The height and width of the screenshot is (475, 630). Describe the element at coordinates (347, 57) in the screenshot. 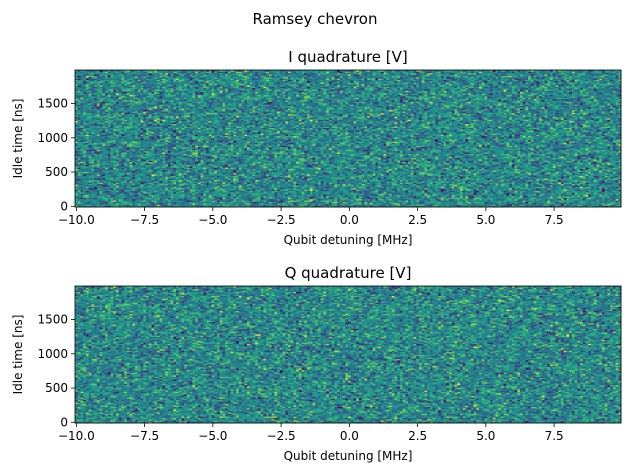

I see `chart-title: I quadrature [V]` at that location.